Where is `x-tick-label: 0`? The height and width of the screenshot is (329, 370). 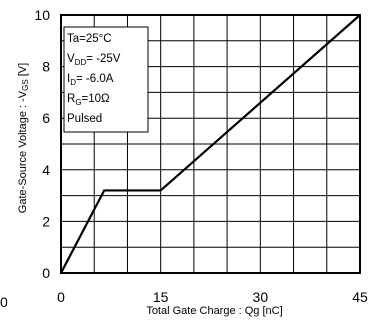
x-tick-label: 0 is located at coordinates (61, 297).